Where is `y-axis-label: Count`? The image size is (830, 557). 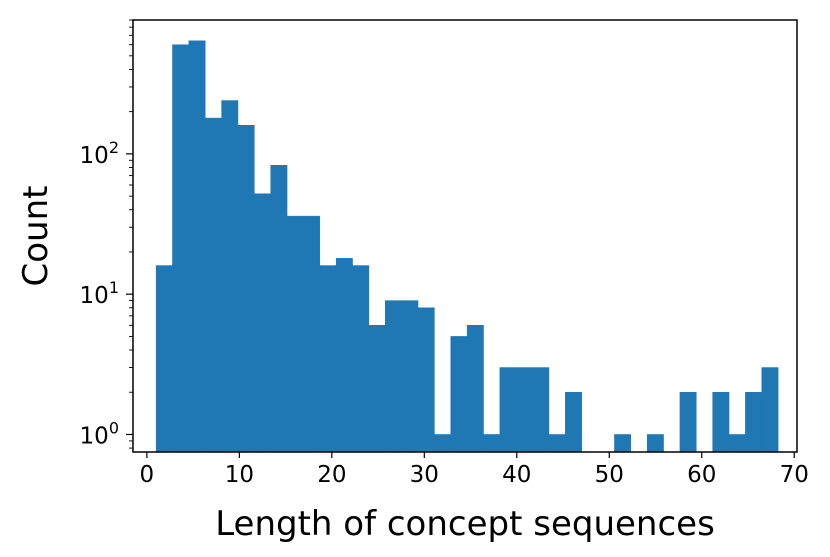 y-axis-label: Count is located at coordinates (36, 236).